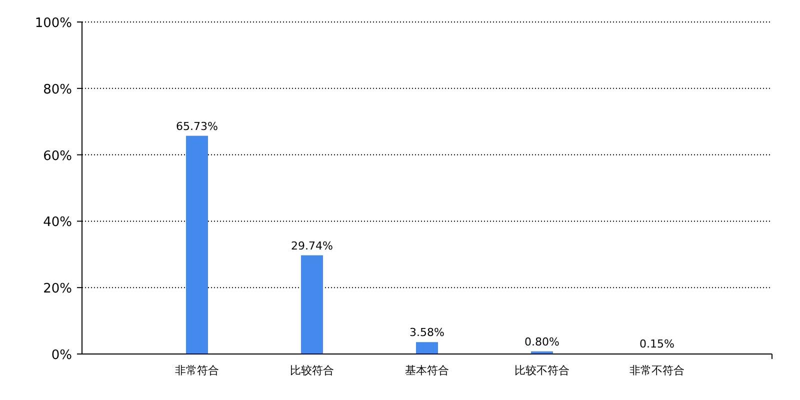 This screenshot has height=400, width=800. Describe the element at coordinates (57, 156) in the screenshot. I see `y-tick-label: 60%` at that location.